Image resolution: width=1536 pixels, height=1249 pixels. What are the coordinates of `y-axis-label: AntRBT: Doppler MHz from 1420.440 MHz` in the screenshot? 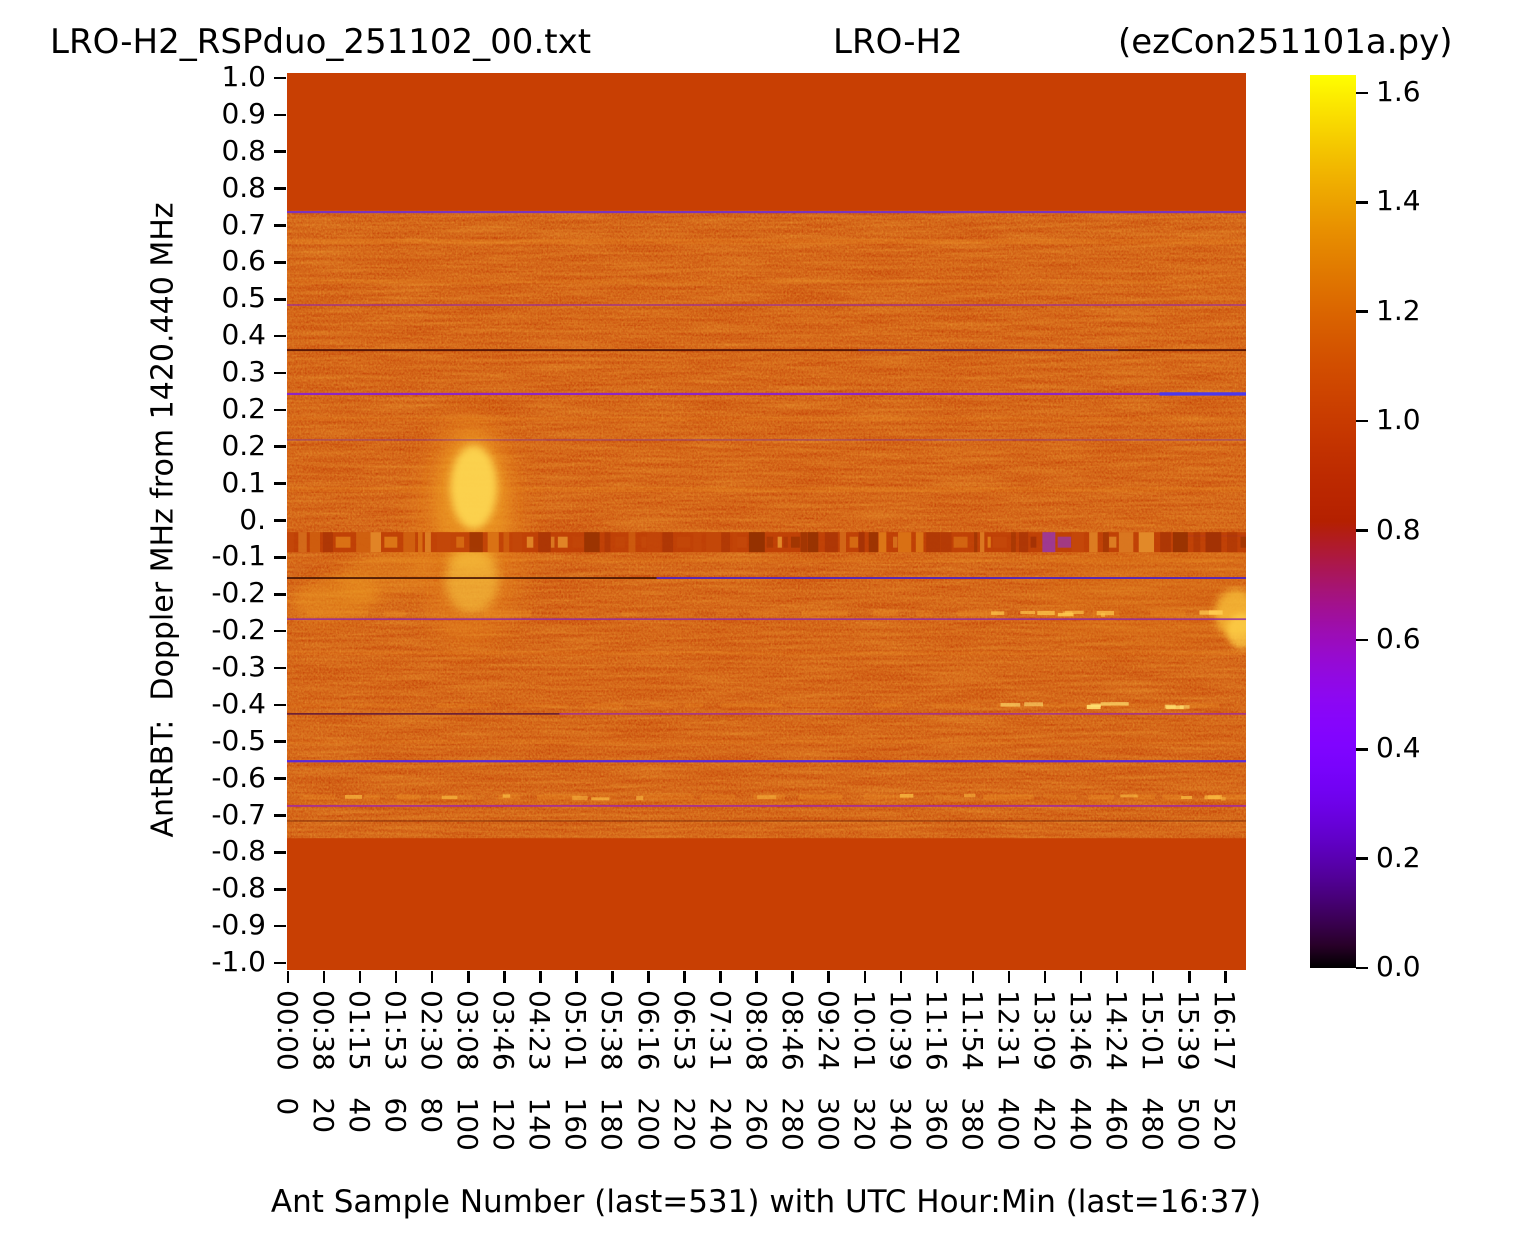 It's located at (163, 520).